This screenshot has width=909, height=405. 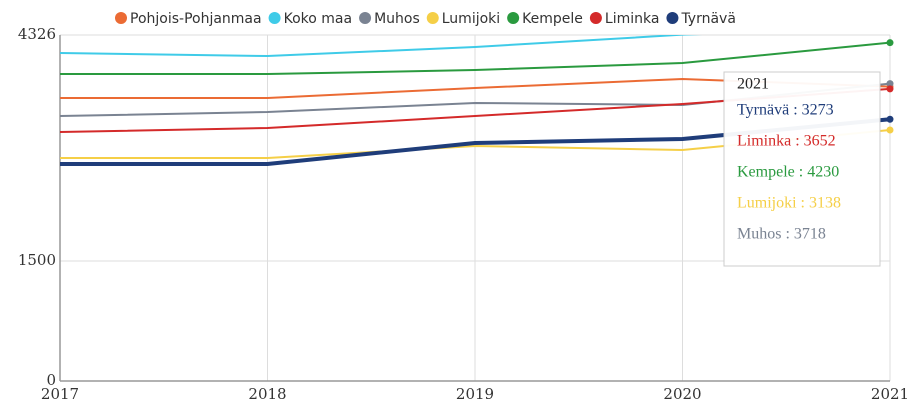 What do you see at coordinates (196, 19) in the screenshot?
I see `legend-label: Pohjois-Pohjanmaa` at bounding box center [196, 19].